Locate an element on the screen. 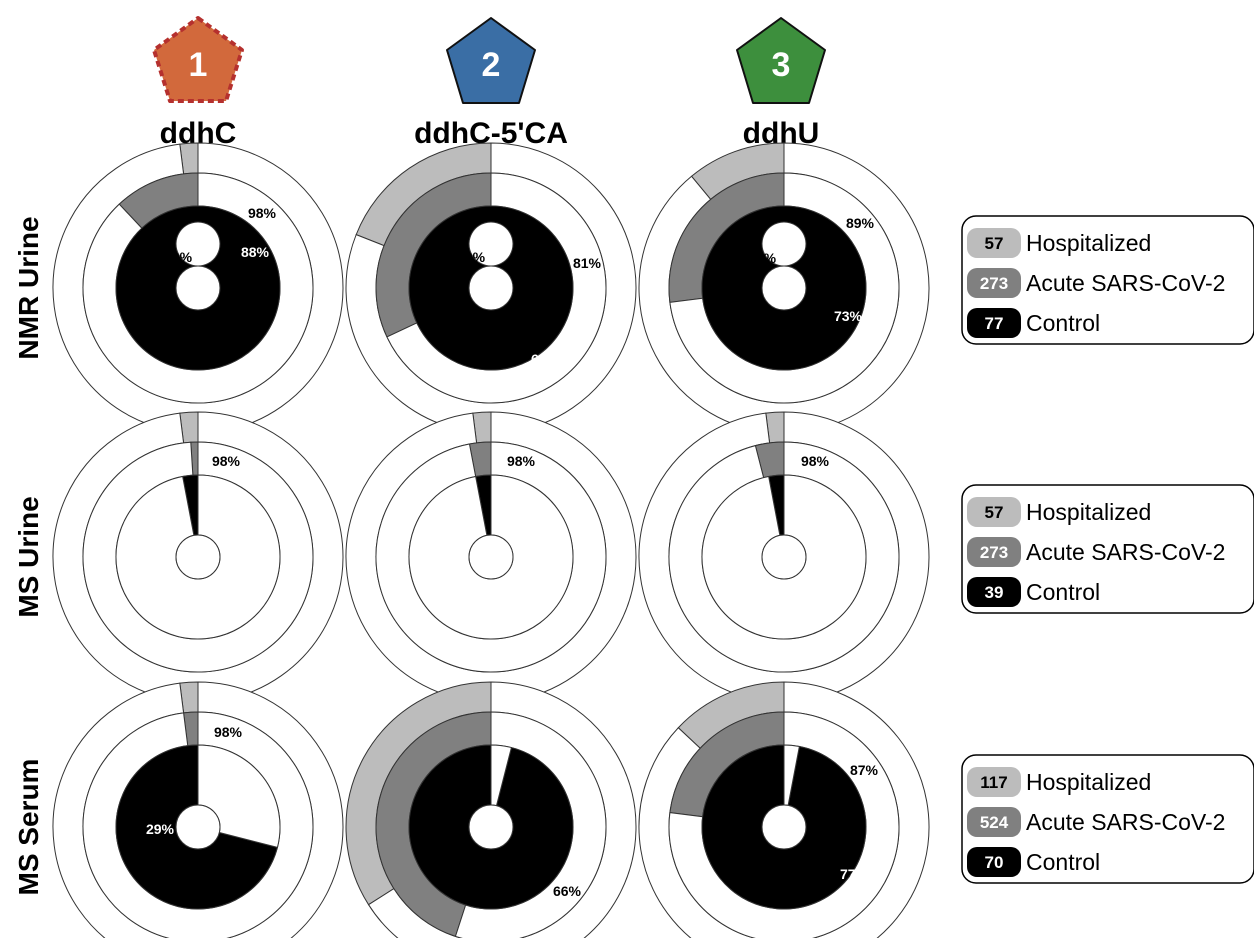 The height and width of the screenshot is (938, 1254). percent-label-hospitalized: 81% is located at coordinates (587, 263).